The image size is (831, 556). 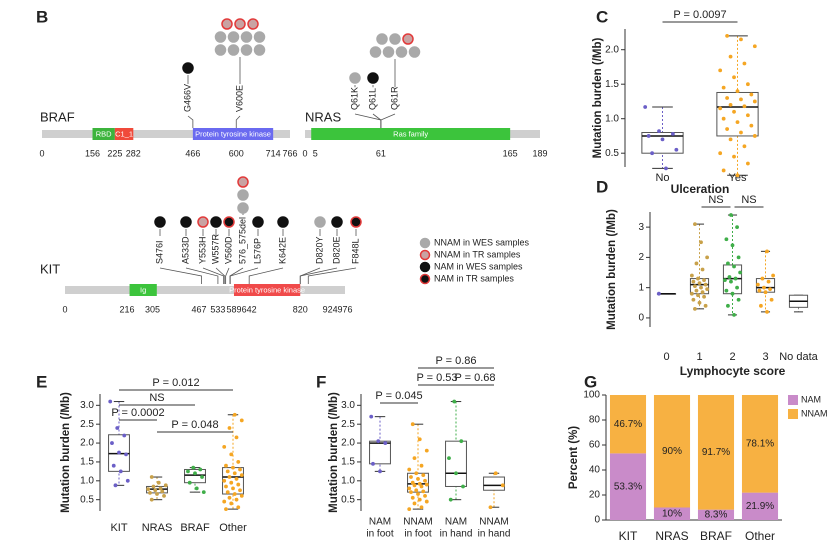 I want to click on x-tick-label: in foot, so click(x=417, y=534).